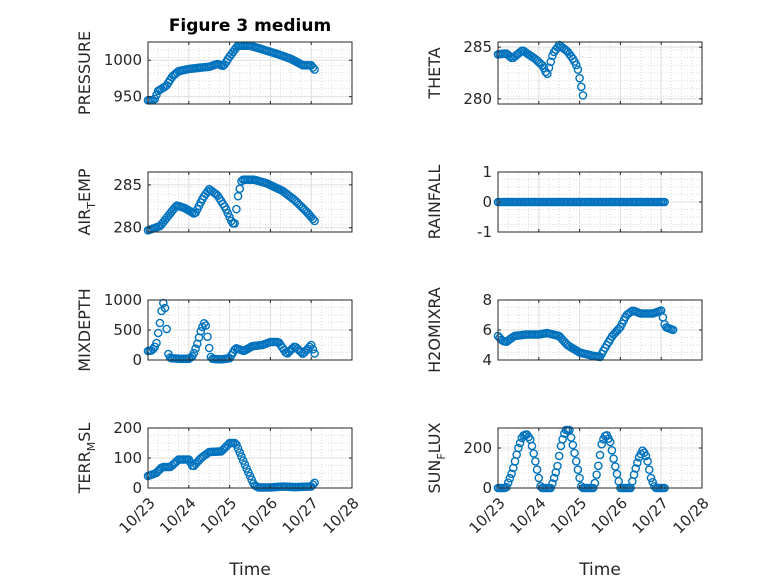  Describe the element at coordinates (214, 330) in the screenshot. I see `subplot-5: 0 500 1000 MIXDEPTH` at that location.